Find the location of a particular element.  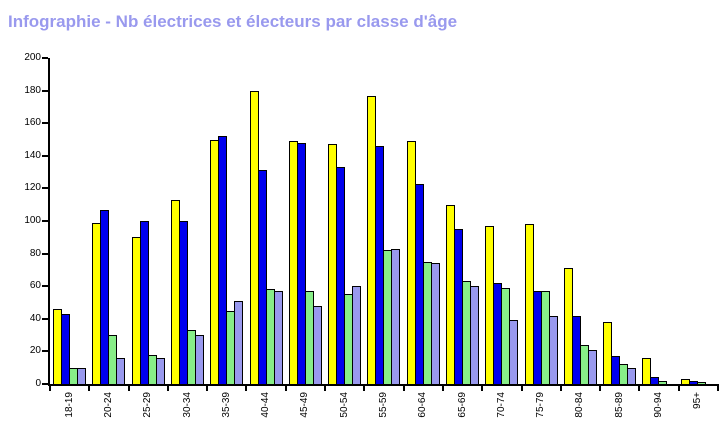

x-axis-category-label: 25-29 is located at coordinates (148, 405).